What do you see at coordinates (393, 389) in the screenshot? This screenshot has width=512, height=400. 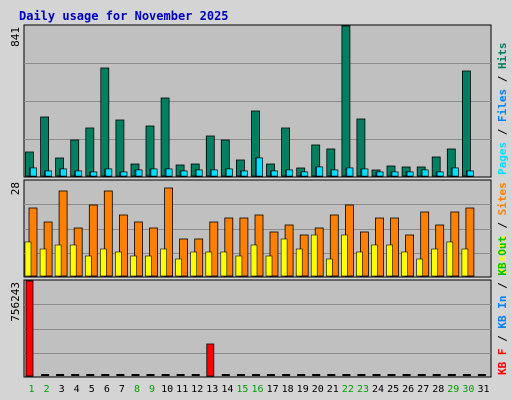 I see `day-label: 25` at bounding box center [393, 389].